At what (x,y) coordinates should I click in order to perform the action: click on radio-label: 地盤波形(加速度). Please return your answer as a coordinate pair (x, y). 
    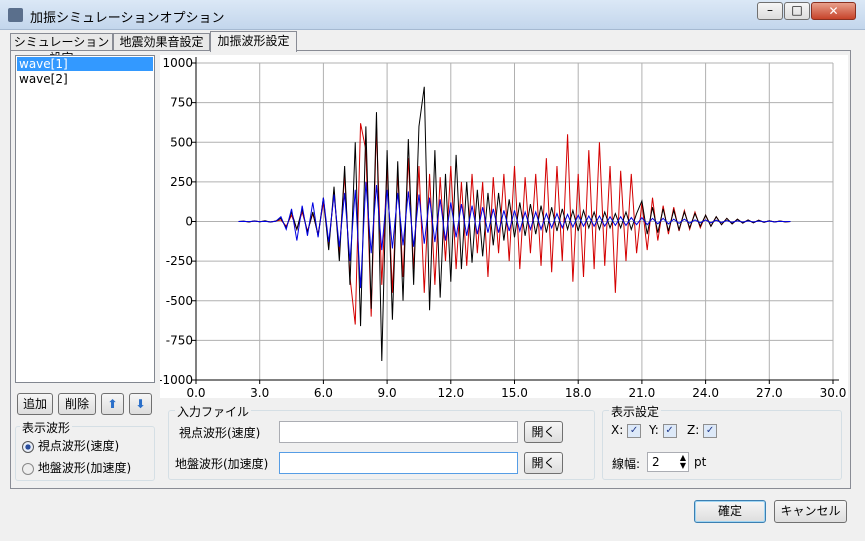
    Looking at the image, I should click on (84, 468).